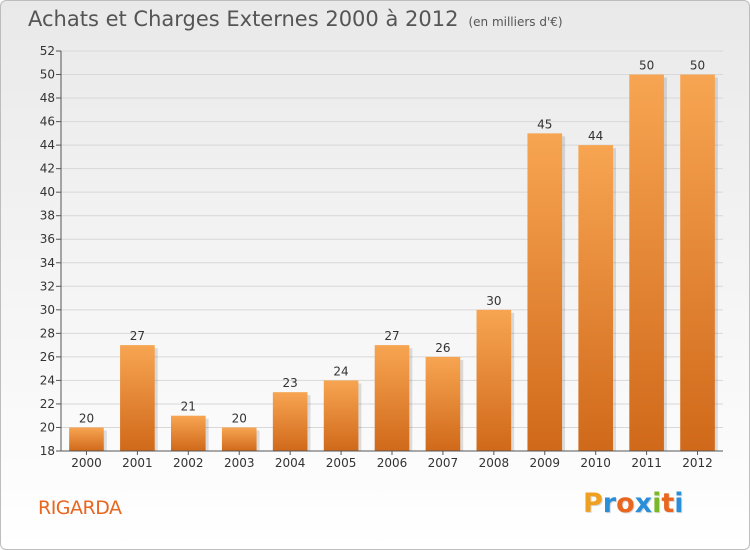 The image size is (750, 550). What do you see at coordinates (47, 357) in the screenshot?
I see `y-tick-label: 26` at bounding box center [47, 357].